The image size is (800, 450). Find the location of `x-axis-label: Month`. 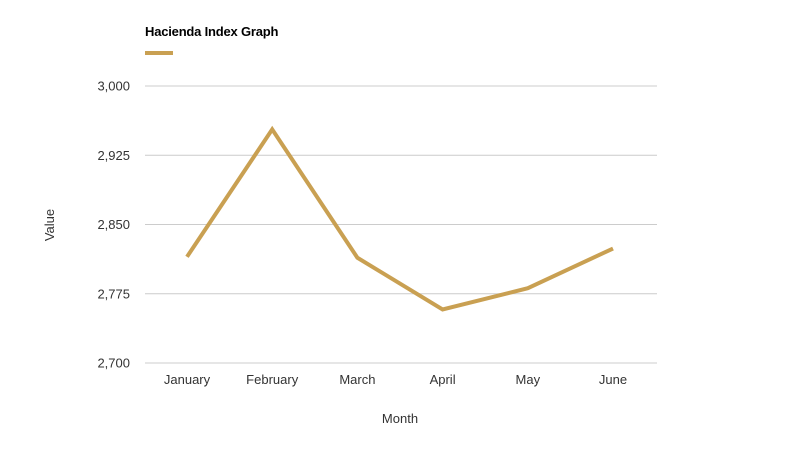

x-axis-label: Month is located at coordinates (400, 418).